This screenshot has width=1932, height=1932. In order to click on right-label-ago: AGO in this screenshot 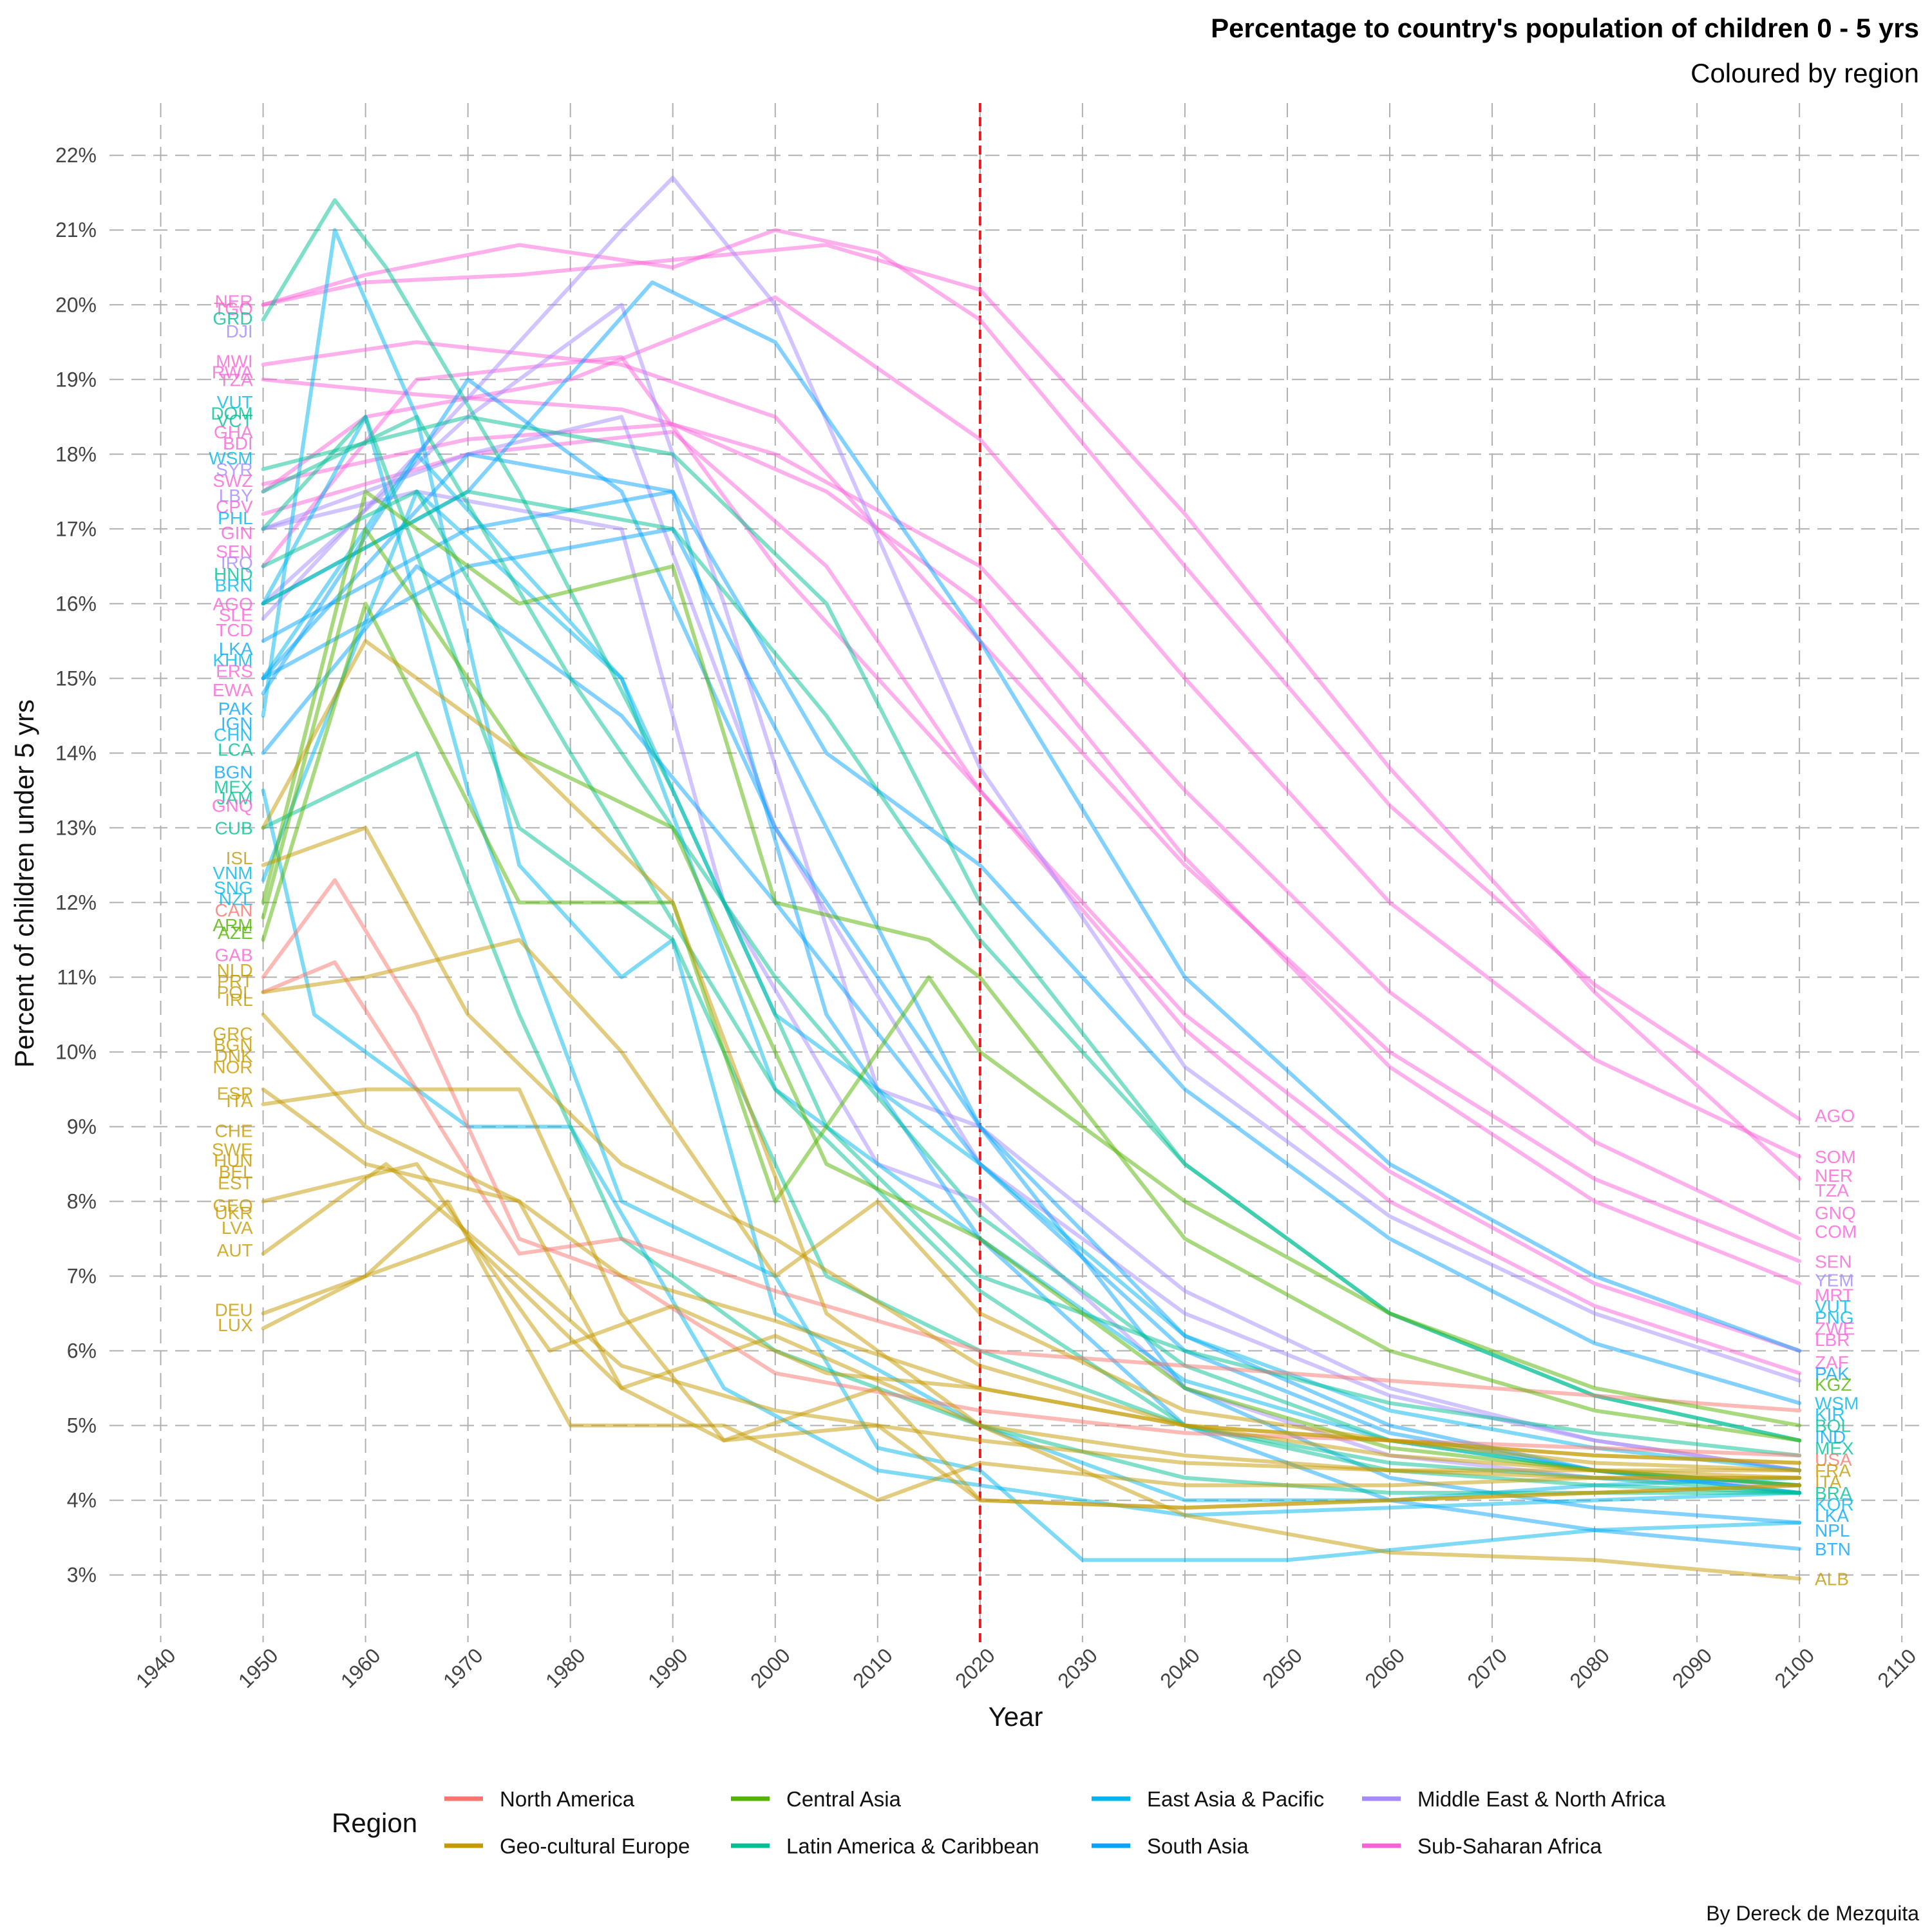, I will do `click(1835, 1116)`.